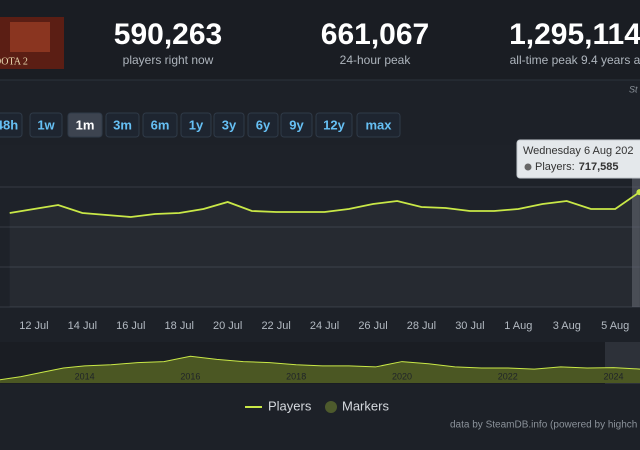 This screenshot has height=450, width=640. I want to click on range-button-label: 1m, so click(85, 124).